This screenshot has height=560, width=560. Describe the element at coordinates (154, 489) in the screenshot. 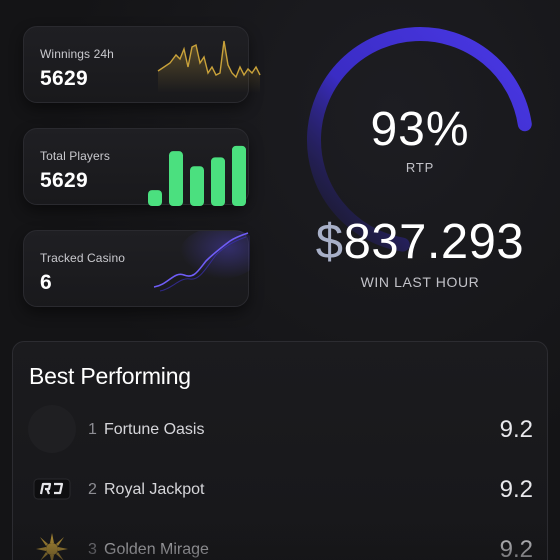

I see `item-name: Royal Jackpot` at that location.